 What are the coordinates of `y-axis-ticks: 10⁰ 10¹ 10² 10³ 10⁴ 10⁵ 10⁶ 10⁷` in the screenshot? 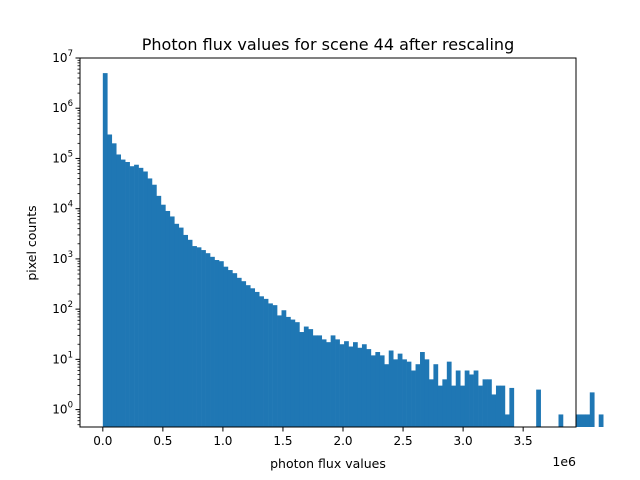 It's located at (66, 237).